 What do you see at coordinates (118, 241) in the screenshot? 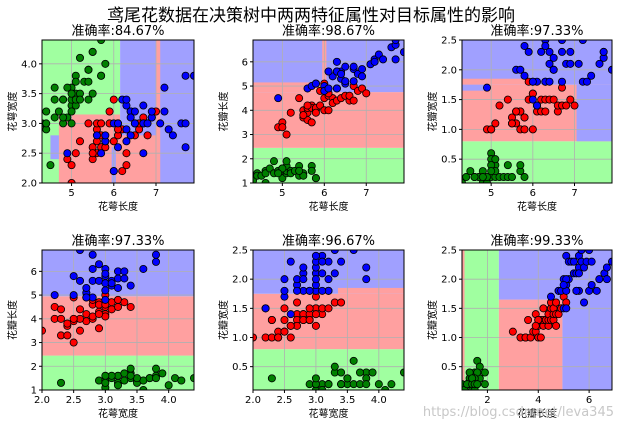
I see `subplot-title: 准确率:97.33%` at bounding box center [118, 241].